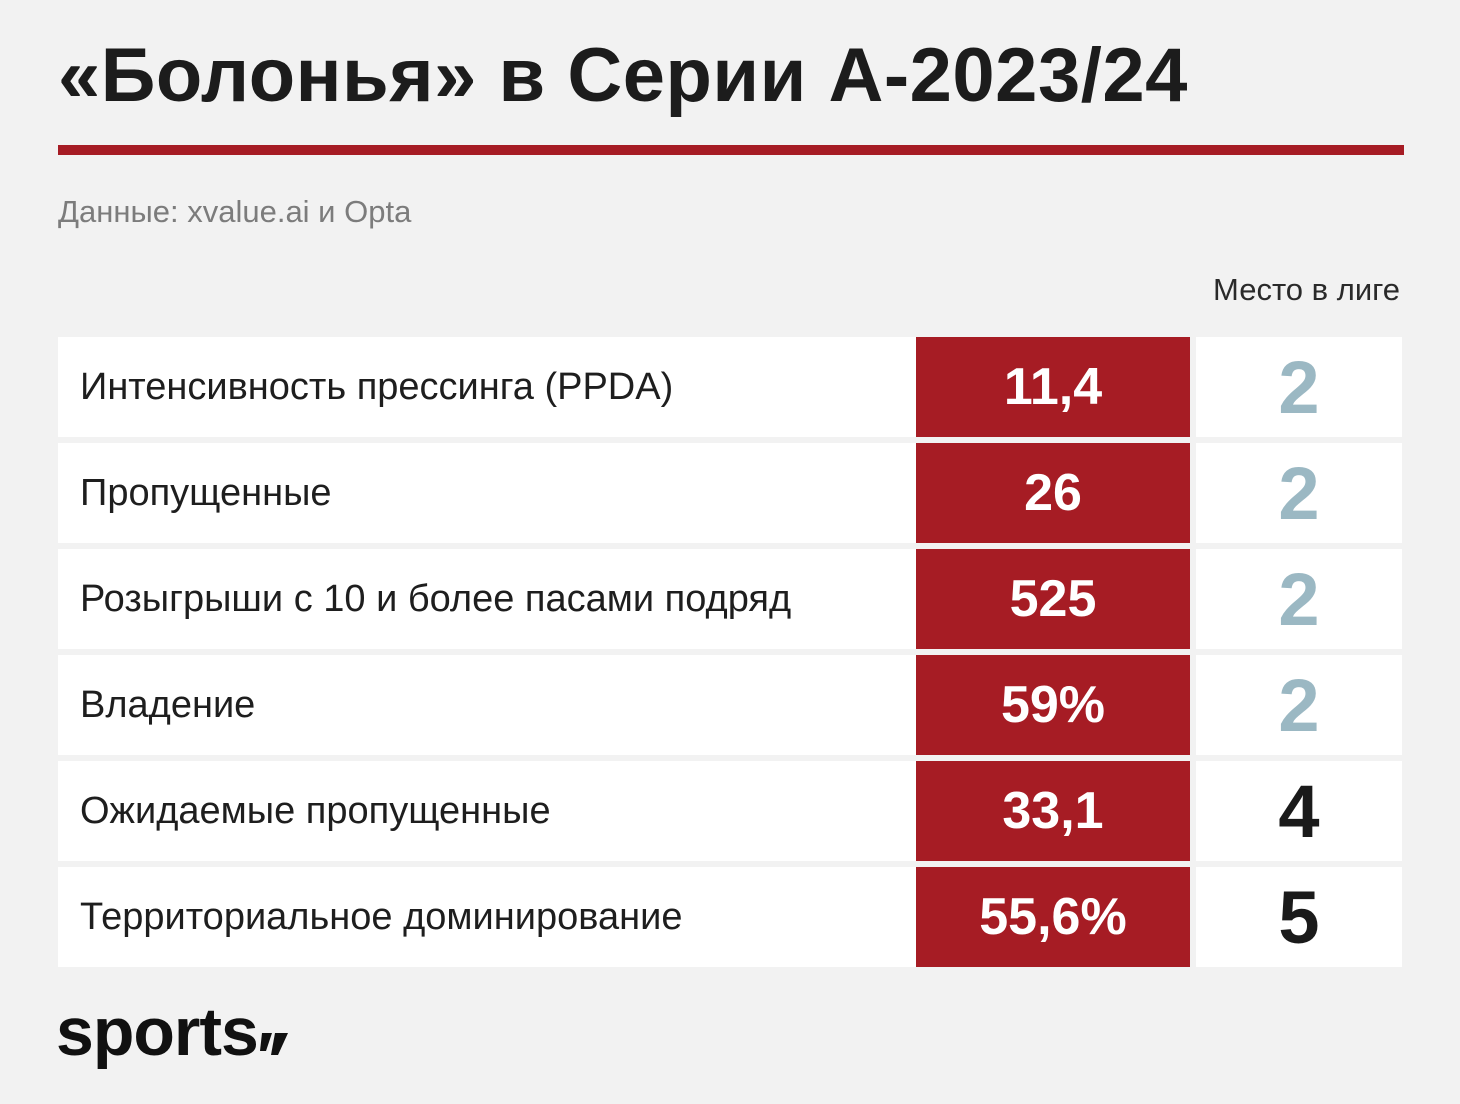 The image size is (1460, 1104). I want to click on stat-label: Пропущенные, so click(487, 493).